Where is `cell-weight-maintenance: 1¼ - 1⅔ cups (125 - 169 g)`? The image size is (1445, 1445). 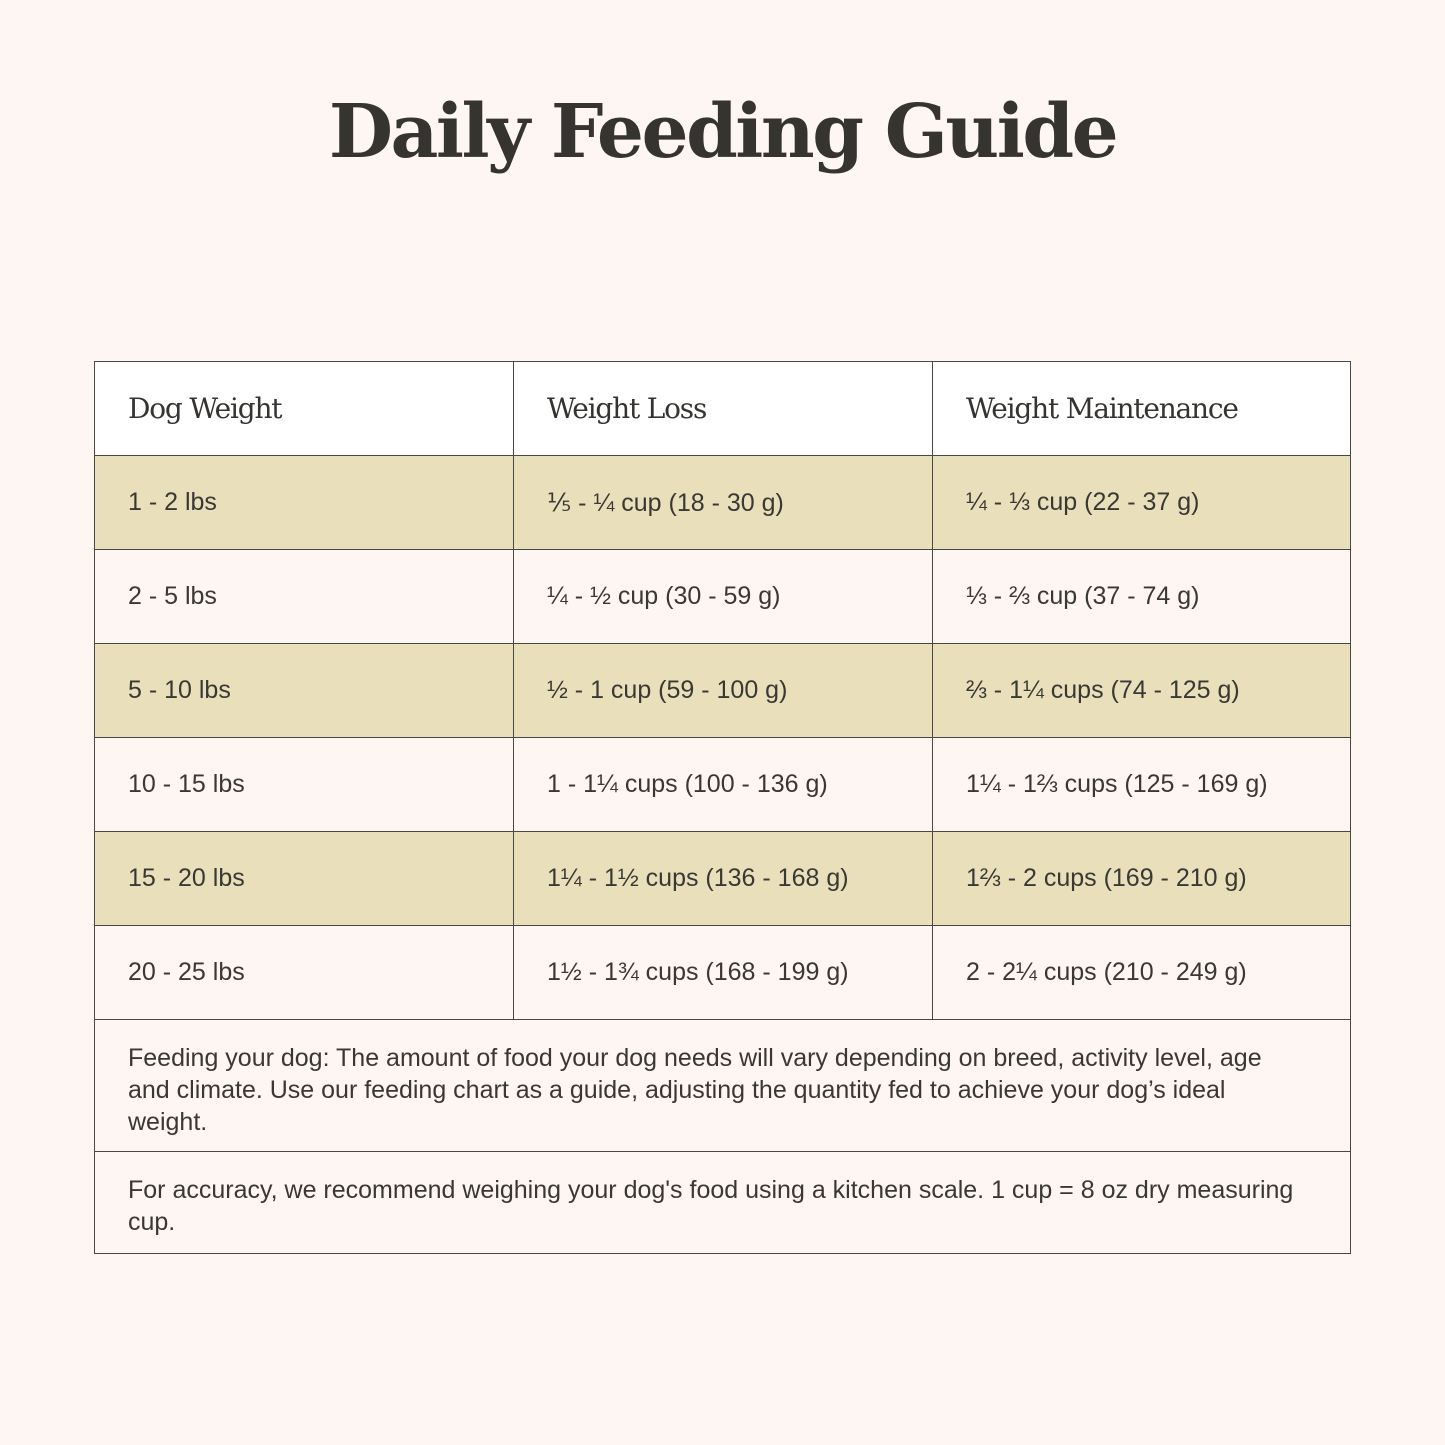
cell-weight-maintenance: 1¼ - 1⅔ cups (125 - 169 g) is located at coordinates (1117, 784).